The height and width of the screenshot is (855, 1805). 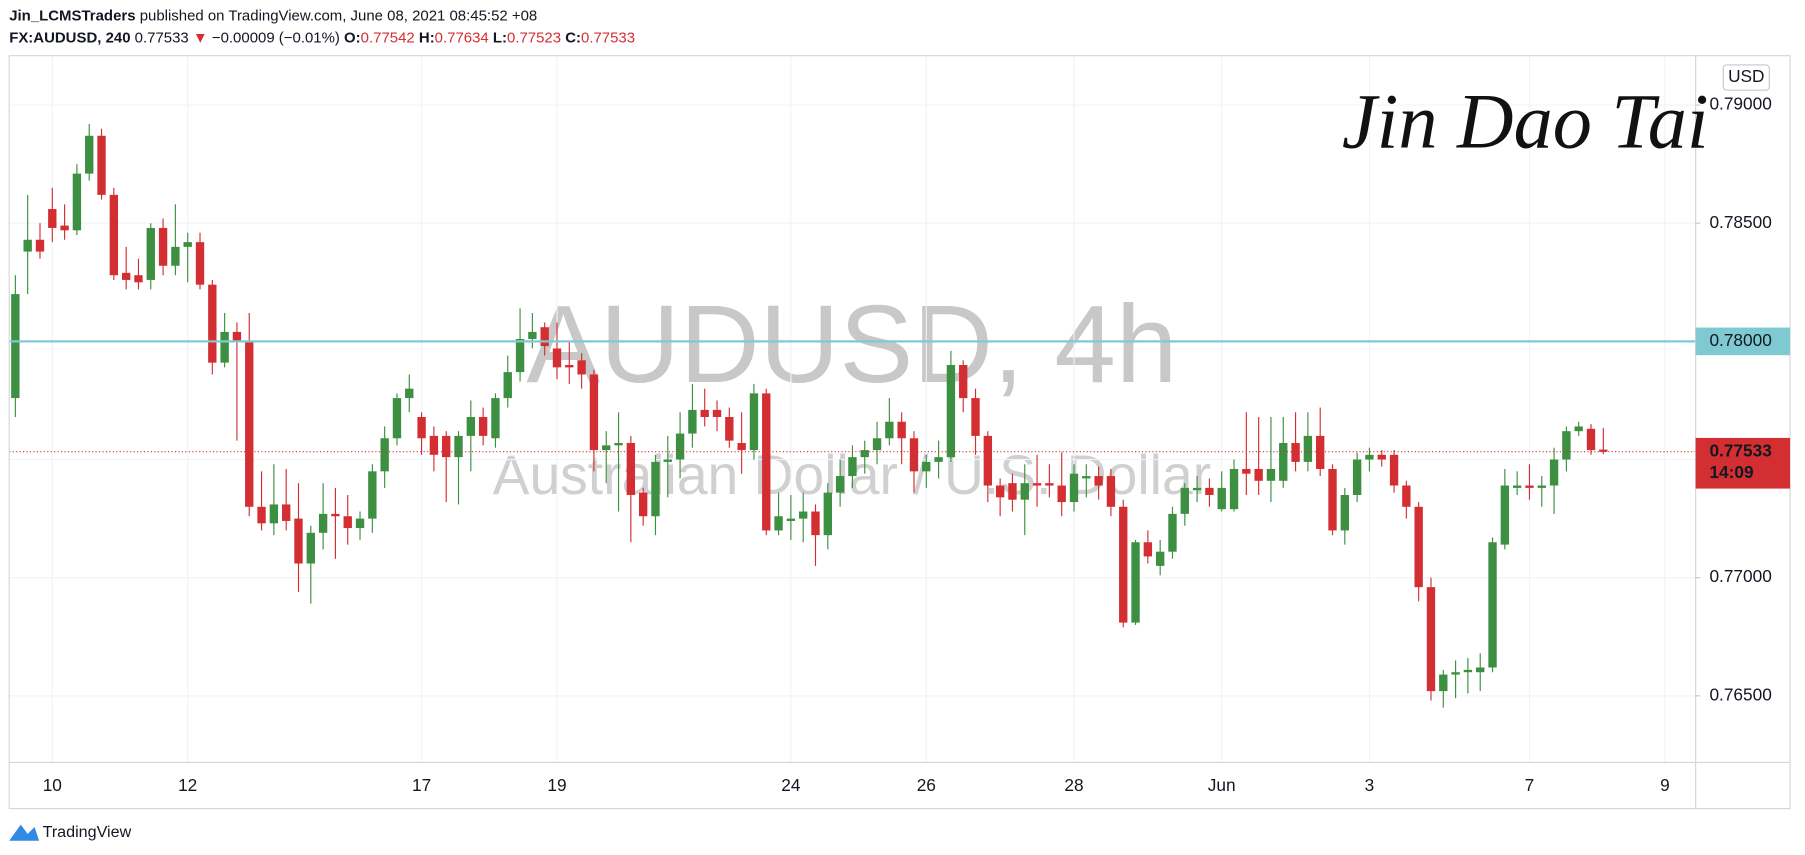 What do you see at coordinates (1222, 785) in the screenshot?
I see `x-tick-label: Jun` at bounding box center [1222, 785].